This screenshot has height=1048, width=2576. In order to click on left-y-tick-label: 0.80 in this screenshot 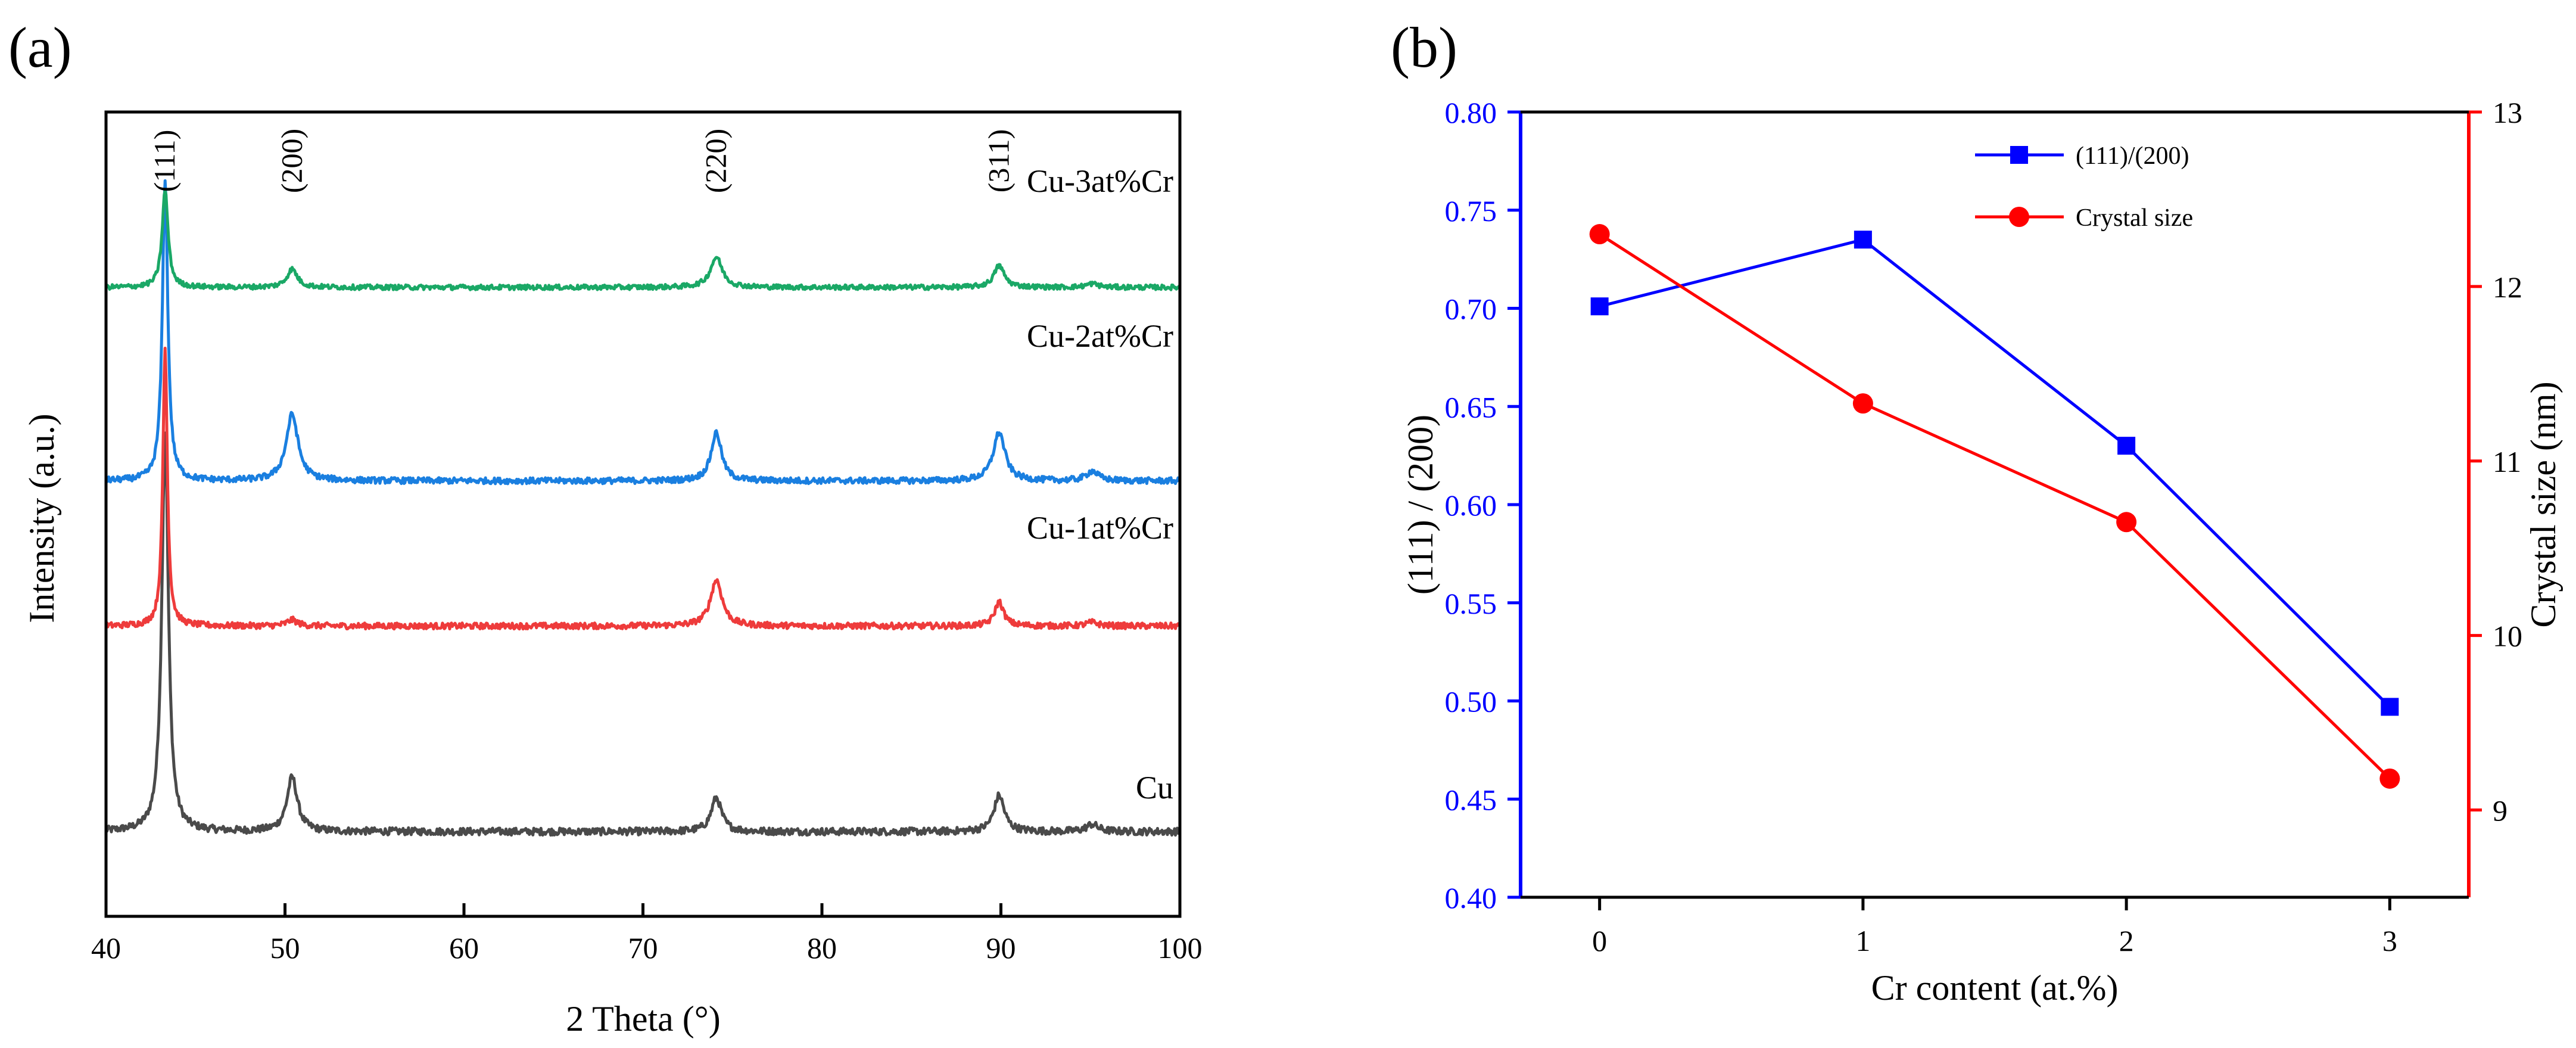, I will do `click(1471, 112)`.